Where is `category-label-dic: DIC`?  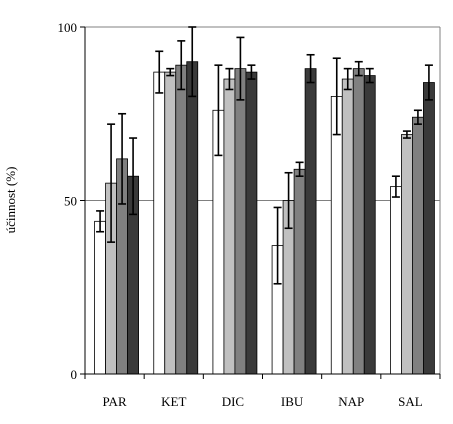
category-label-dic: DIC is located at coordinates (233, 401).